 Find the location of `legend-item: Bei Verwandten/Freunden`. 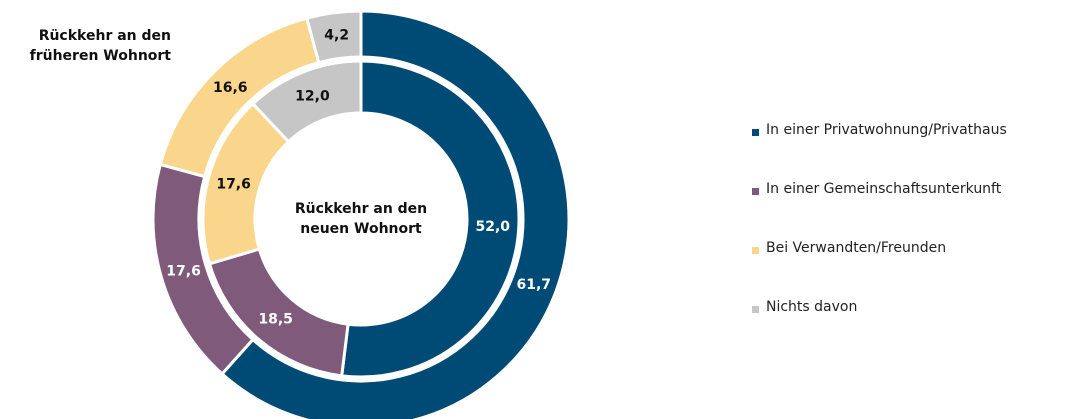

legend-item: Bei Verwandten/Freunden is located at coordinates (879, 269).